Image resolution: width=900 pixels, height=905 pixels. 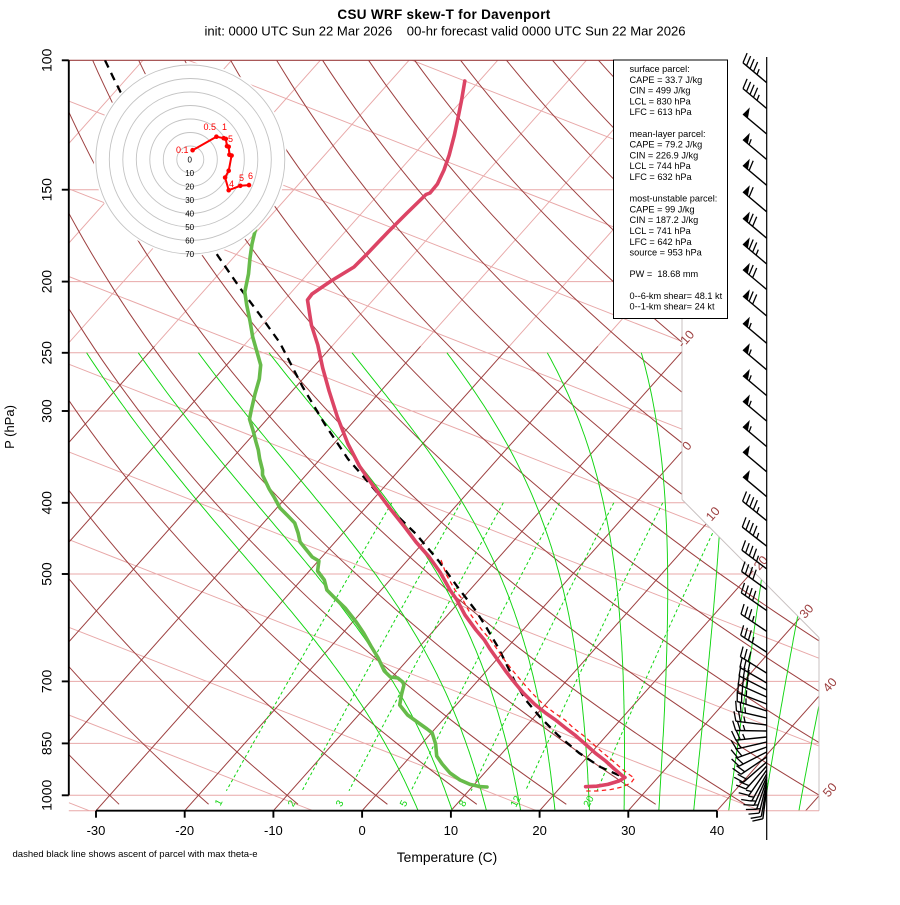 What do you see at coordinates (96, 830) in the screenshot?
I see `svg-text: -30` at bounding box center [96, 830].